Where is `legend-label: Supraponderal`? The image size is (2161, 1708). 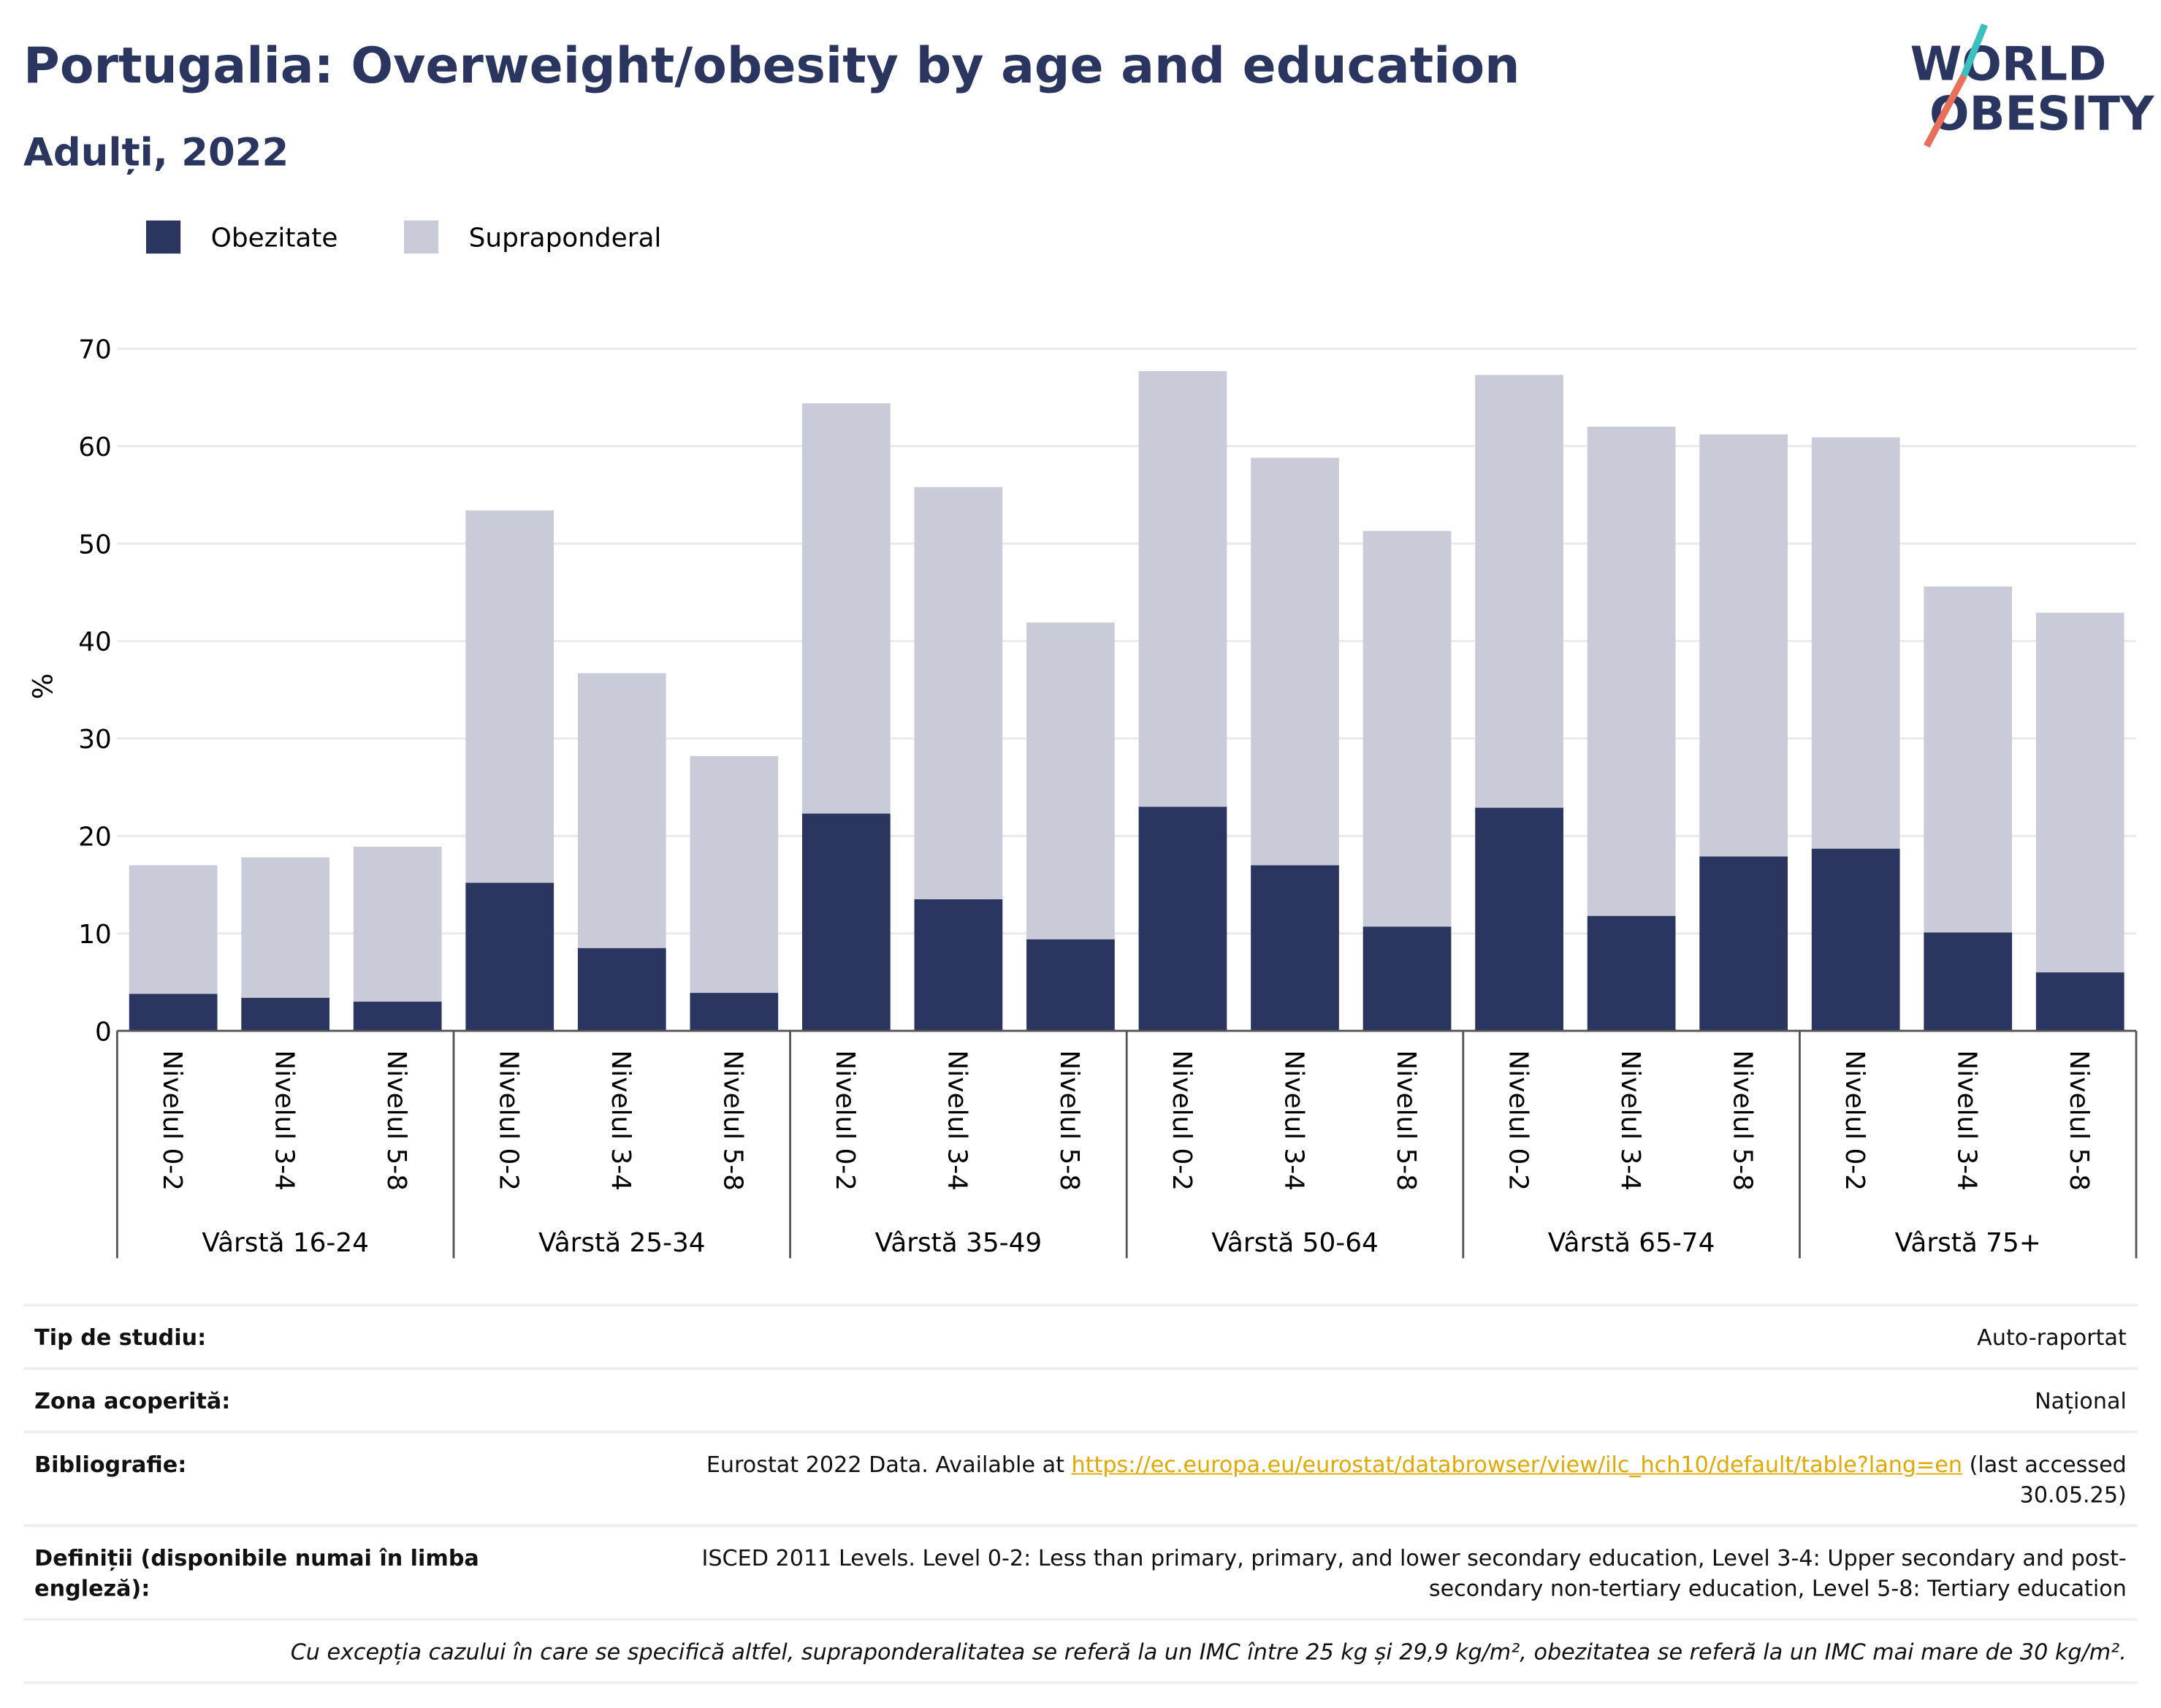 legend-label: Supraponderal is located at coordinates (565, 238).